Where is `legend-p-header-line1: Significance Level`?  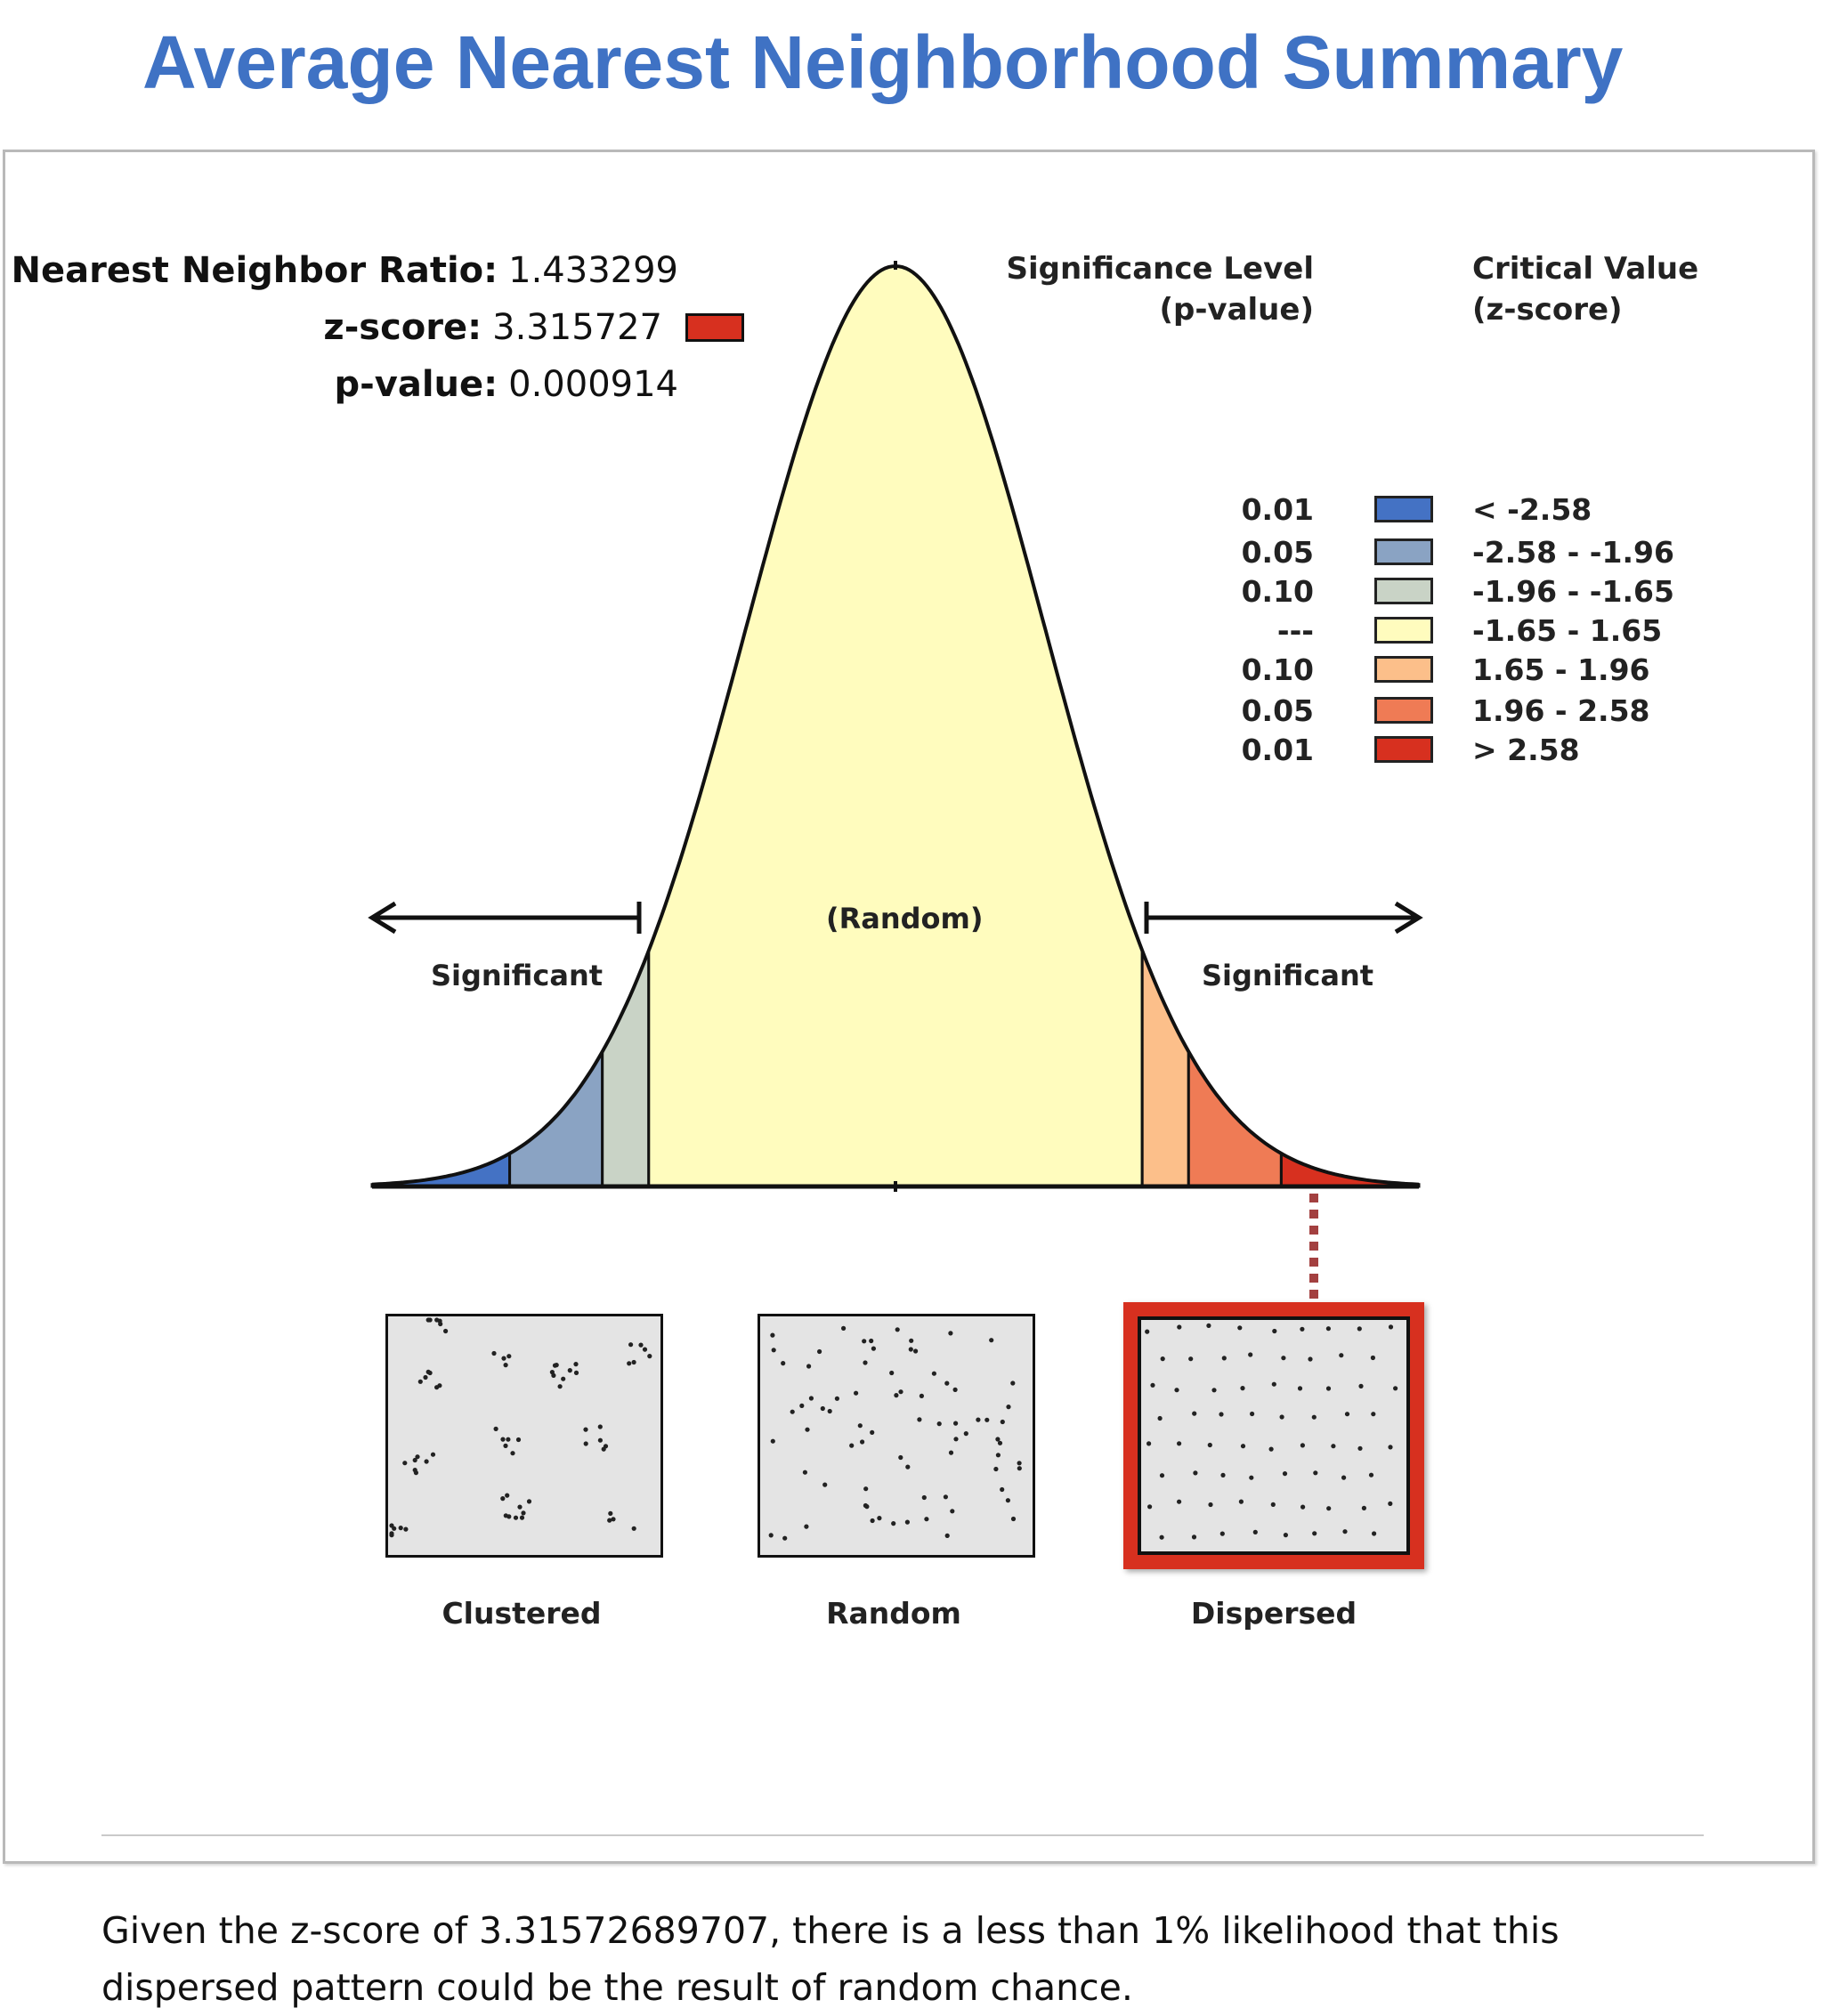
legend-p-header-line1: Significance Level is located at coordinates (1160, 269).